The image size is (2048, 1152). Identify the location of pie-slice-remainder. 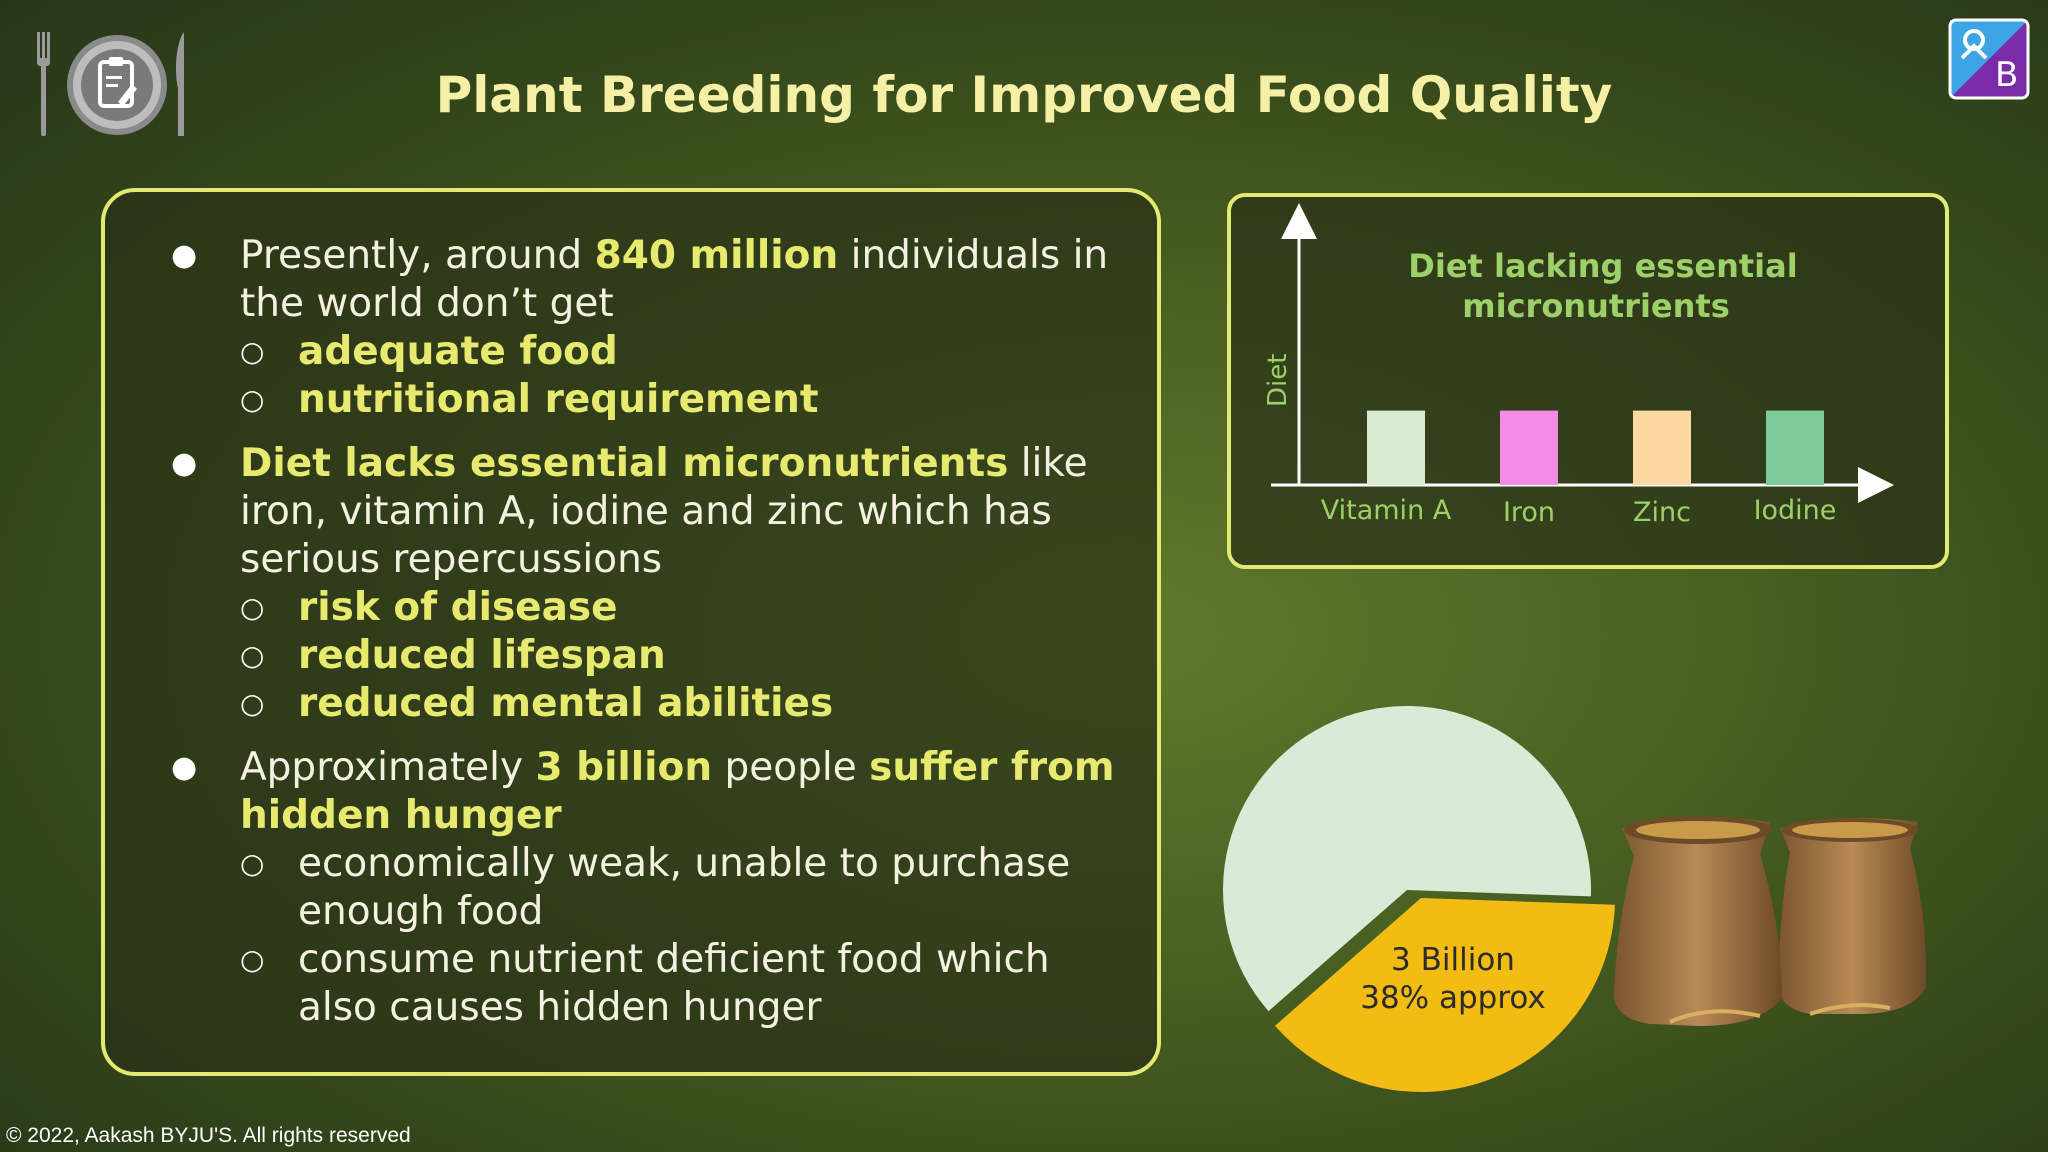
(1407, 859).